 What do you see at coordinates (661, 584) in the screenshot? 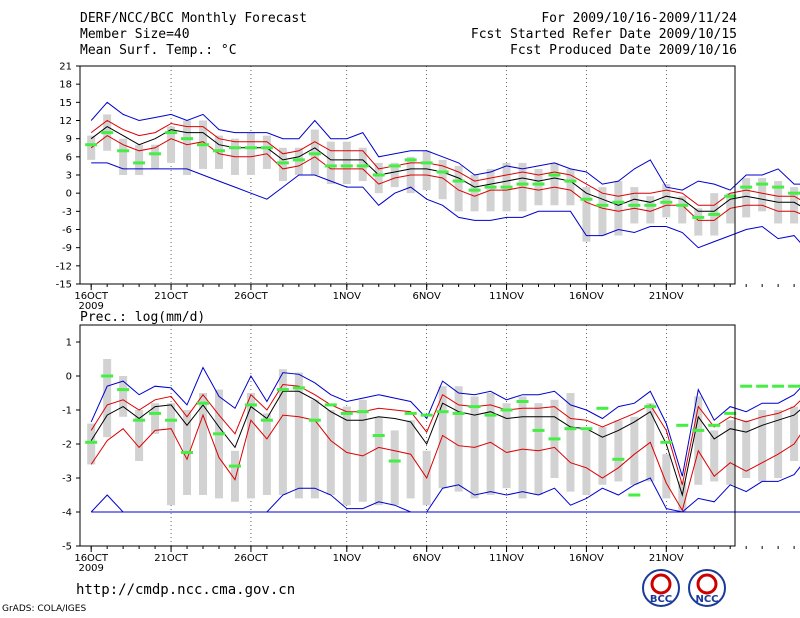
I see `bcc-logo-swirl` at bounding box center [661, 584].